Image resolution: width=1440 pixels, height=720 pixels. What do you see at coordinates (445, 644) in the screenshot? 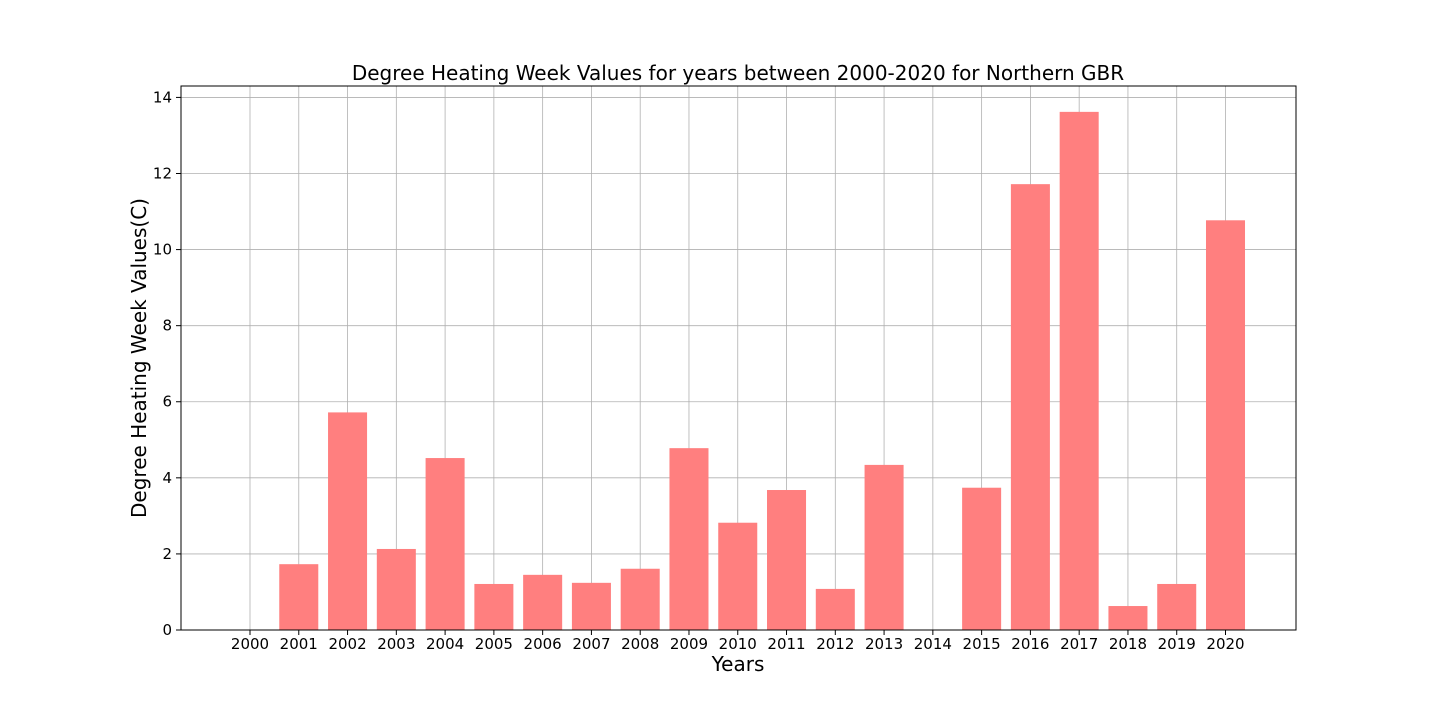
I see `x-tick-label: 2004` at bounding box center [445, 644].